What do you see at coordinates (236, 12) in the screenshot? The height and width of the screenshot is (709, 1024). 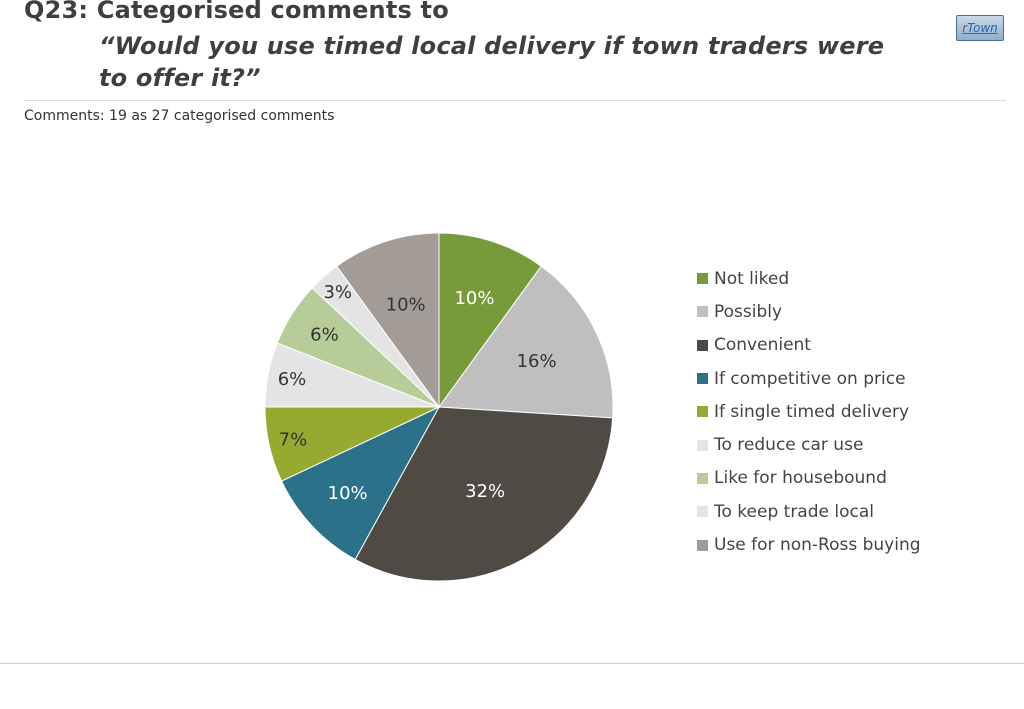 I see `page-title: Q23: Categorised comments to` at bounding box center [236, 12].